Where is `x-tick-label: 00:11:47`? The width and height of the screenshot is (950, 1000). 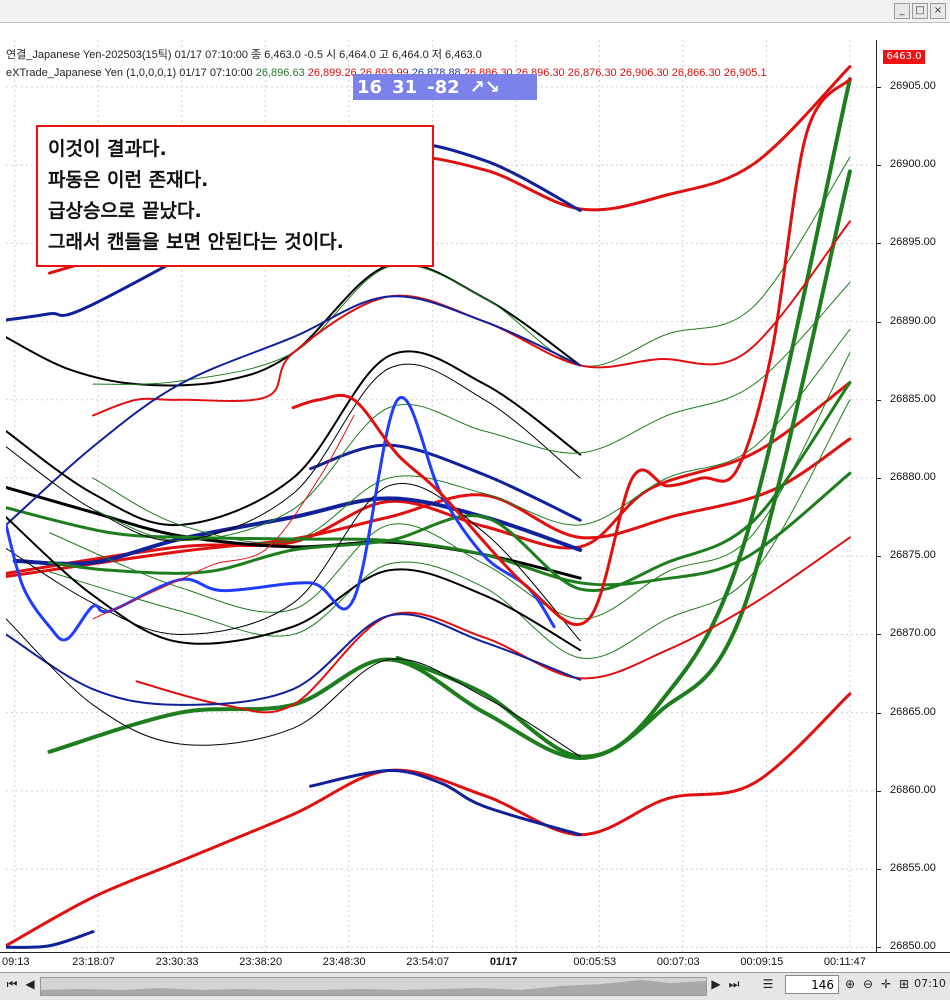
x-tick-label: 00:11:47 is located at coordinates (844, 962).